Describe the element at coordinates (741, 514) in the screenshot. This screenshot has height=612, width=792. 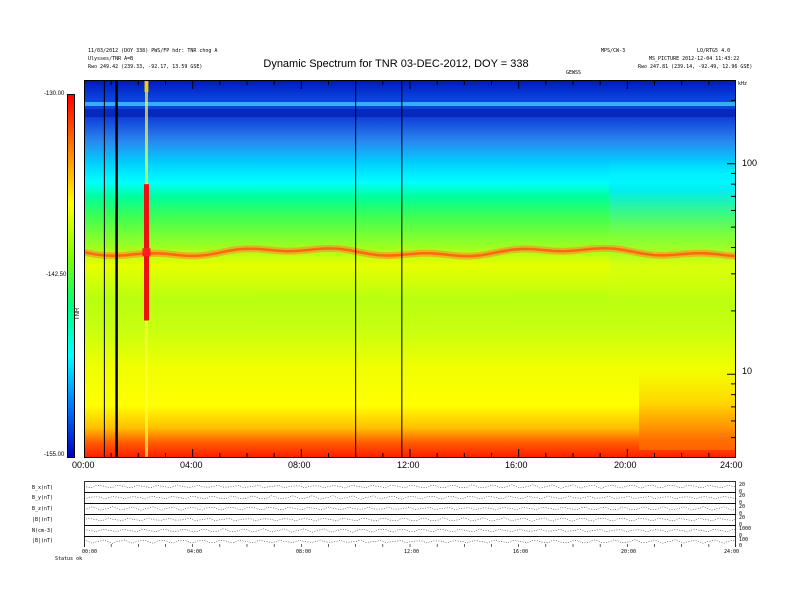
I see `panel-right-label-6: 0` at that location.